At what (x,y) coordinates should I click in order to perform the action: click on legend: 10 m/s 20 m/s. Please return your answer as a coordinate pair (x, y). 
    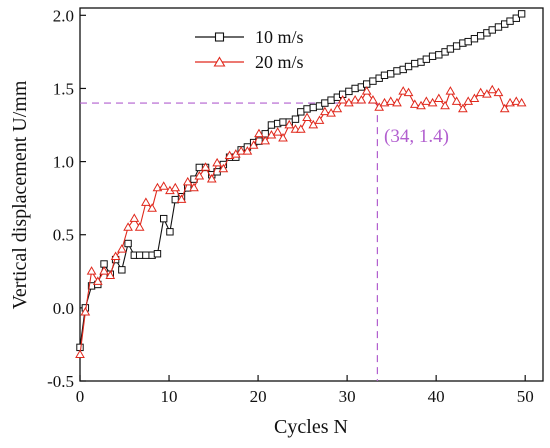
    Looking at the image, I should click on (249, 49).